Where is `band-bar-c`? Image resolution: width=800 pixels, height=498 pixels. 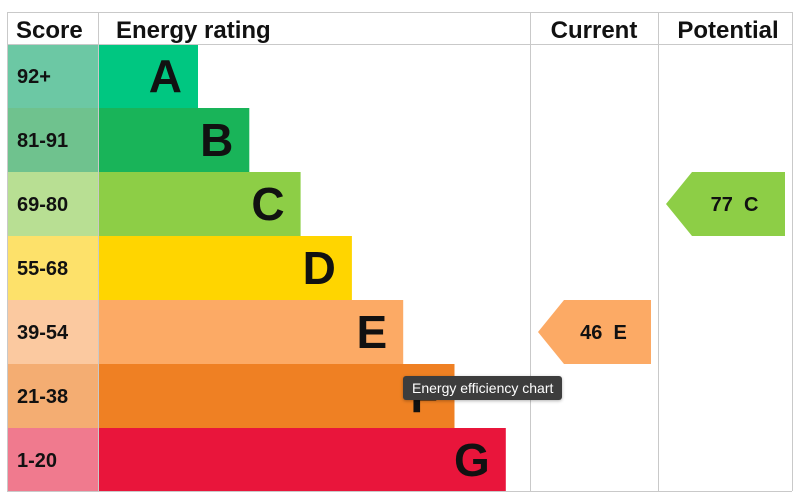 band-bar-c is located at coordinates (200, 204).